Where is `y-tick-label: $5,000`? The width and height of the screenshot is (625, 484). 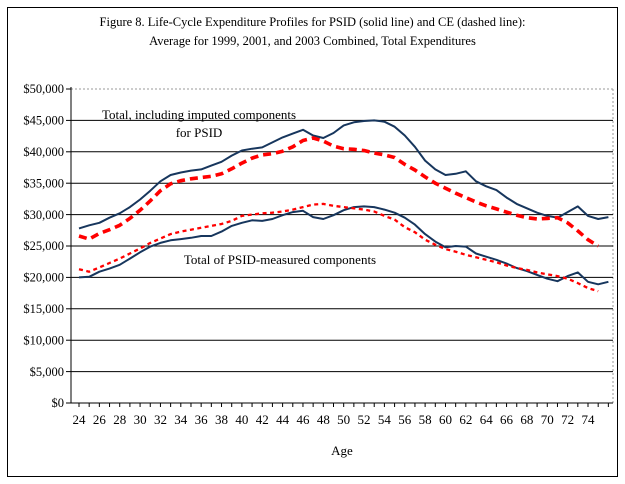 y-tick-label: $5,000 is located at coordinates (47, 372).